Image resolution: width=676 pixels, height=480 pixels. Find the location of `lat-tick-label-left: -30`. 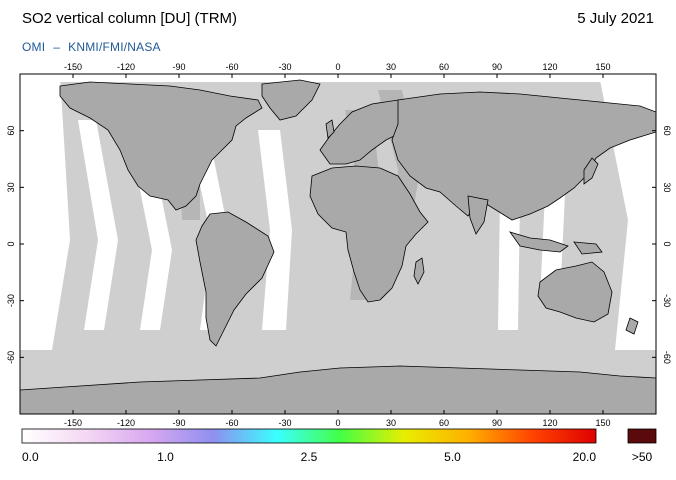

lat-tick-label-left: -30 is located at coordinates (11, 300).